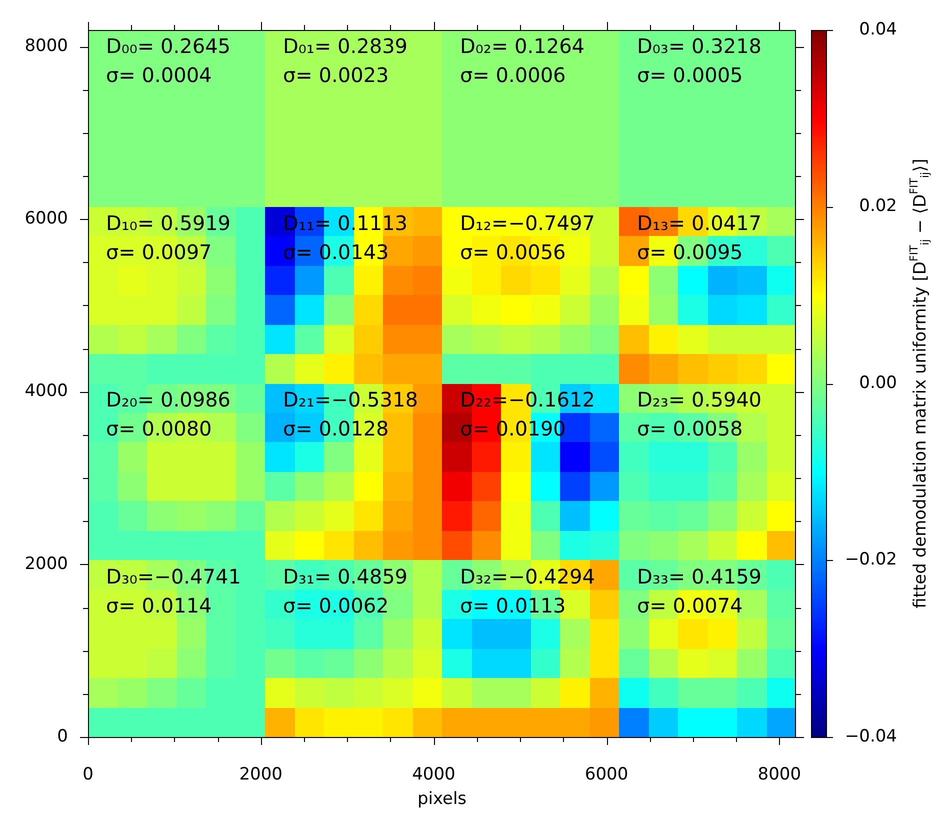  What do you see at coordinates (690, 252) in the screenshot?
I see `annotation: σ= 0.0095` at bounding box center [690, 252].